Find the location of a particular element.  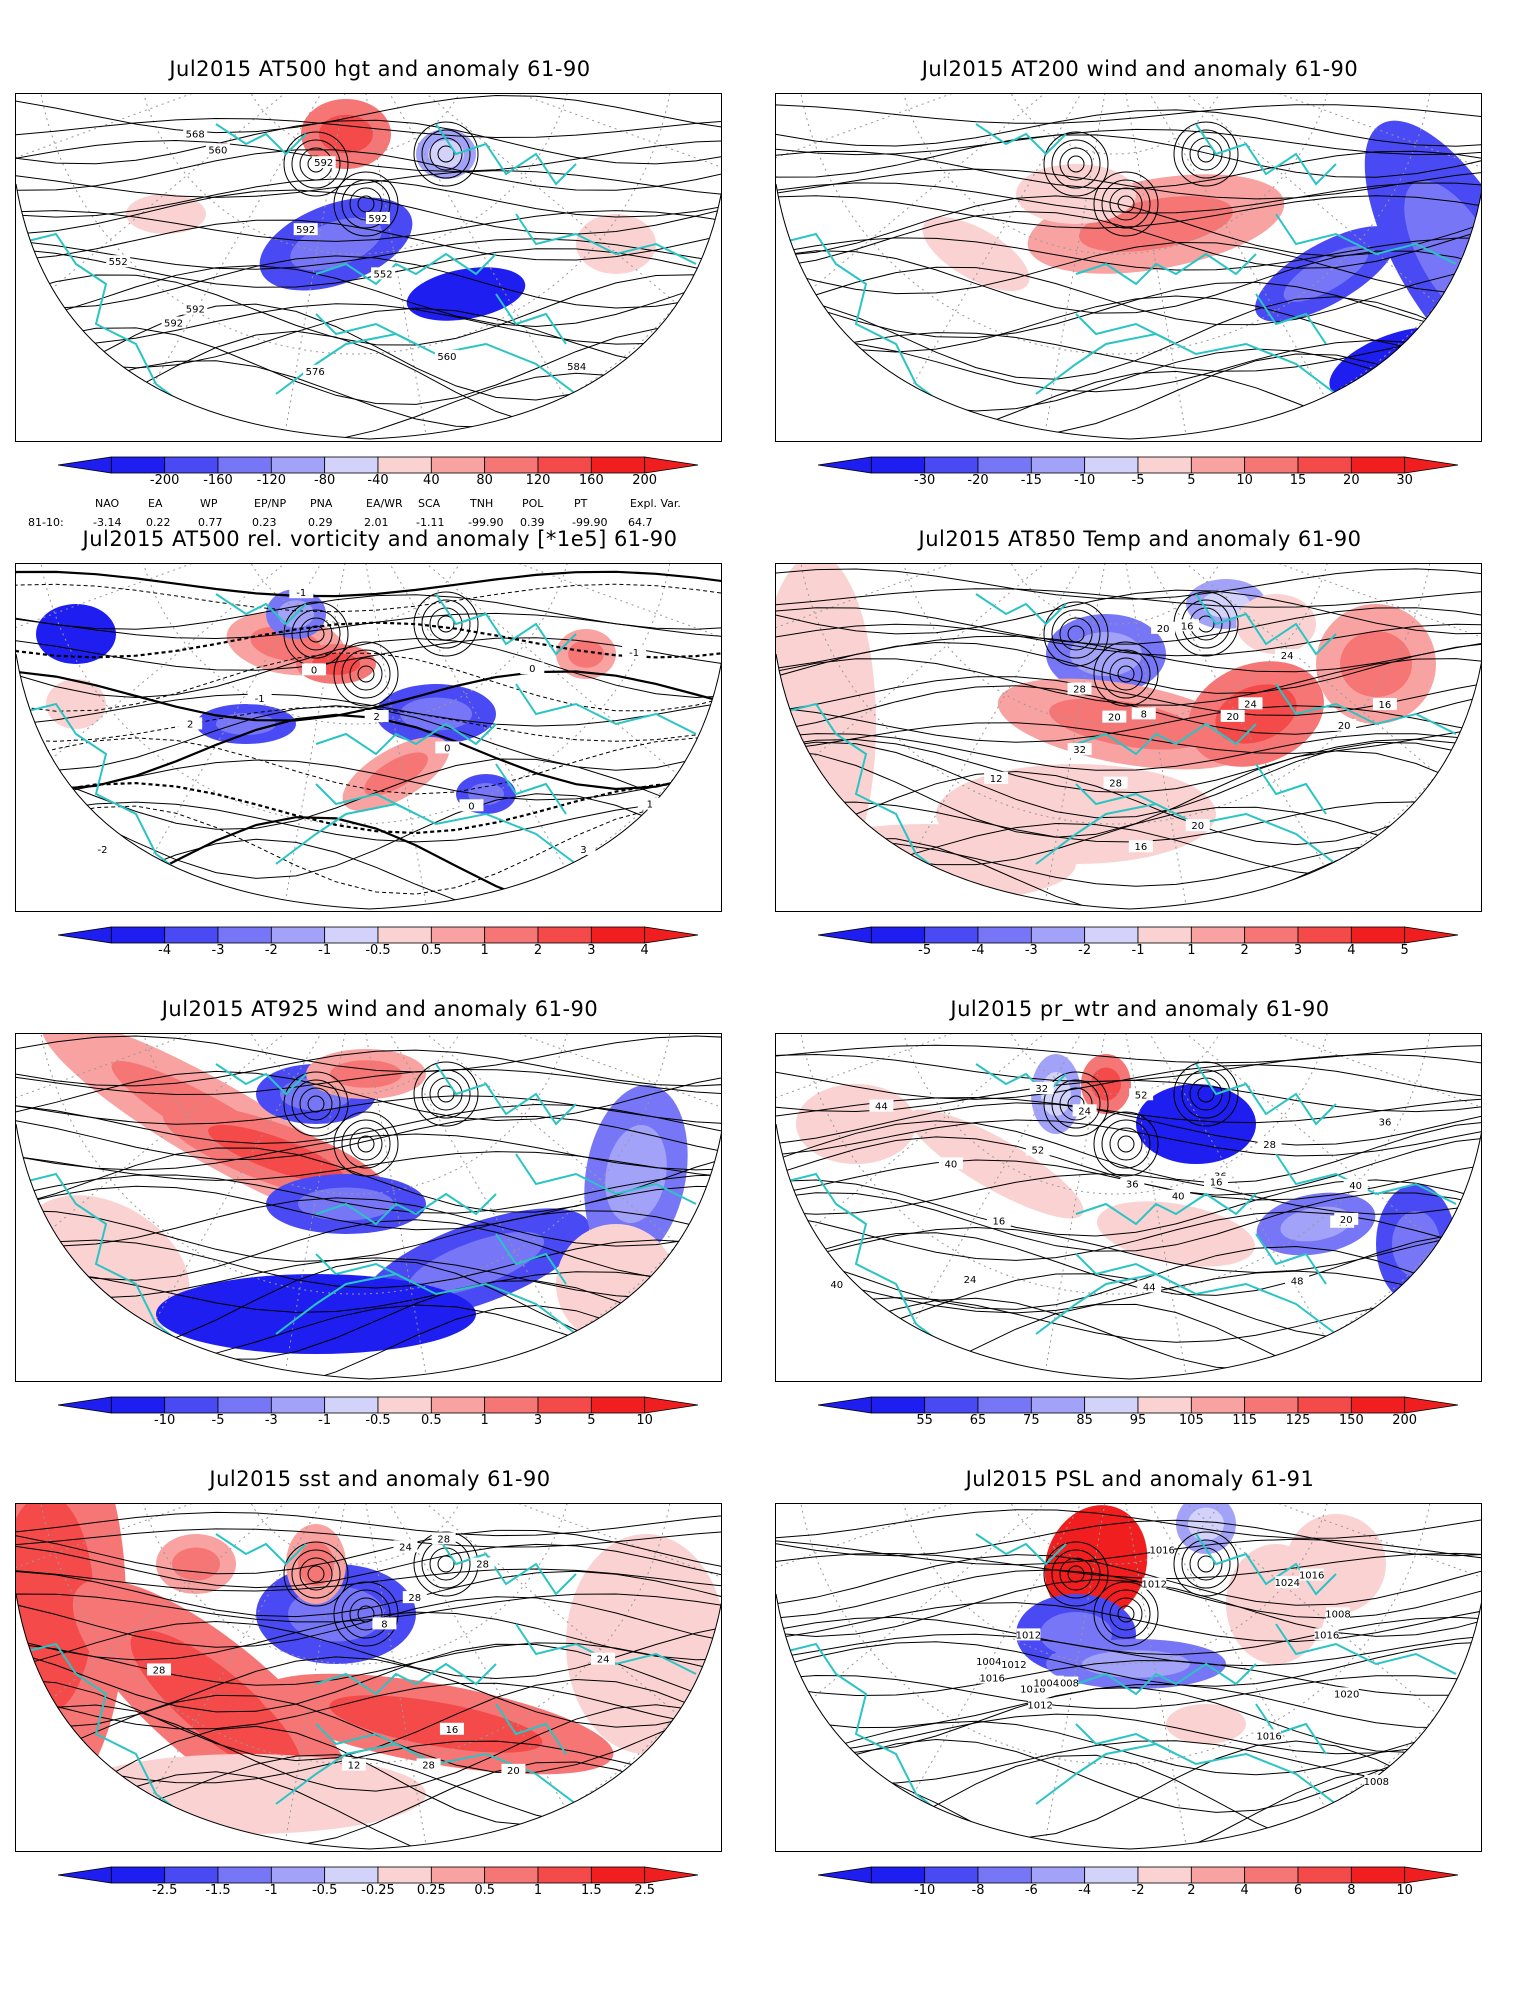

colorbar-tick-label: 2 is located at coordinates (1244, 950).